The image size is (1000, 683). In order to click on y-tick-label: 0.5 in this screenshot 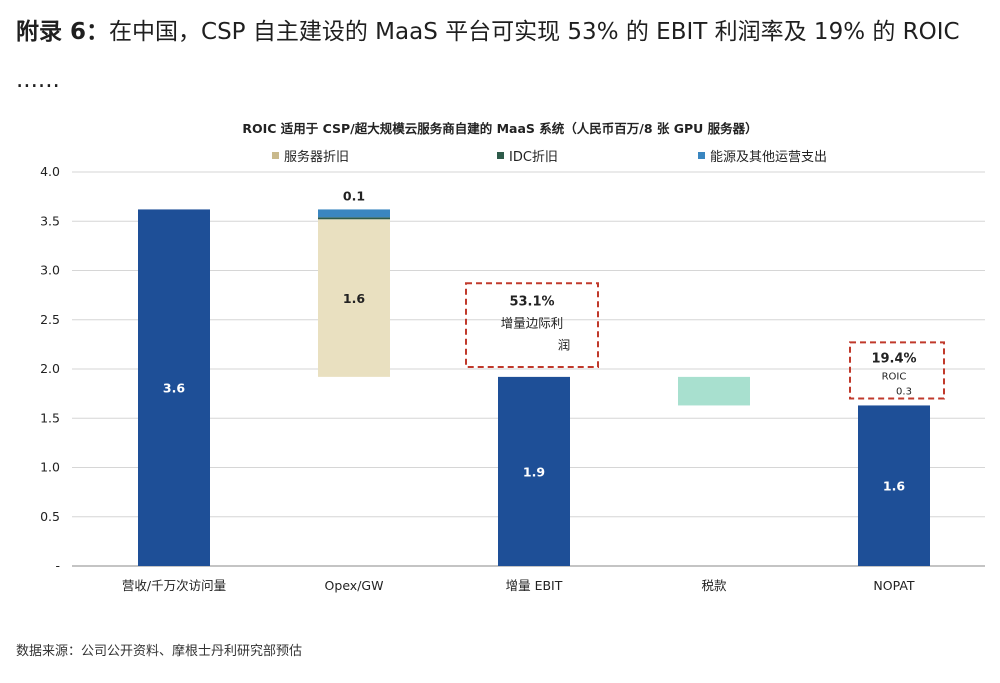, I will do `click(50, 516)`.